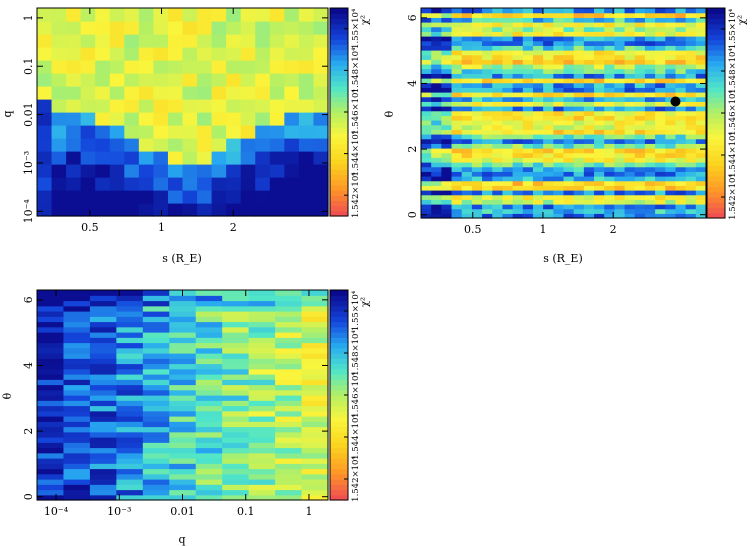 Image resolution: width=754 pixels, height=546 pixels. I want to click on heatmap-cells-q-vs-s, so click(183, 112).